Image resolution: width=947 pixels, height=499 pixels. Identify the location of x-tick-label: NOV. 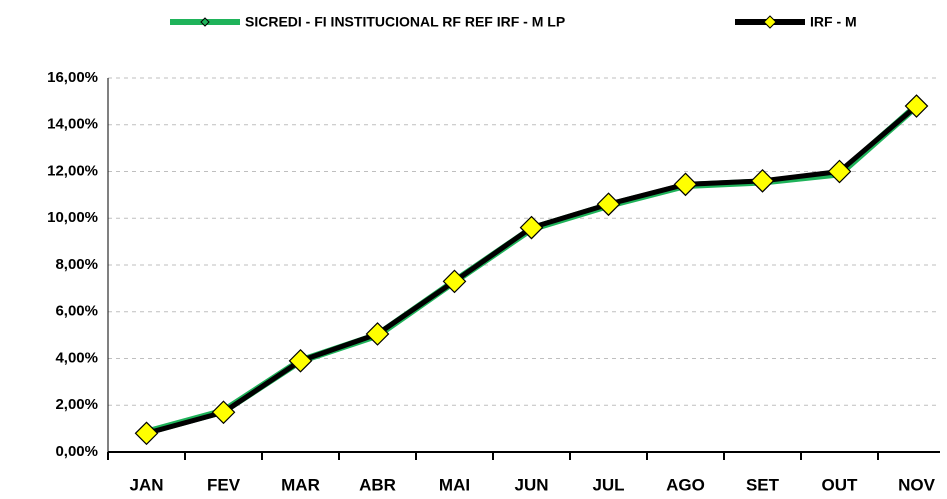
(917, 484).